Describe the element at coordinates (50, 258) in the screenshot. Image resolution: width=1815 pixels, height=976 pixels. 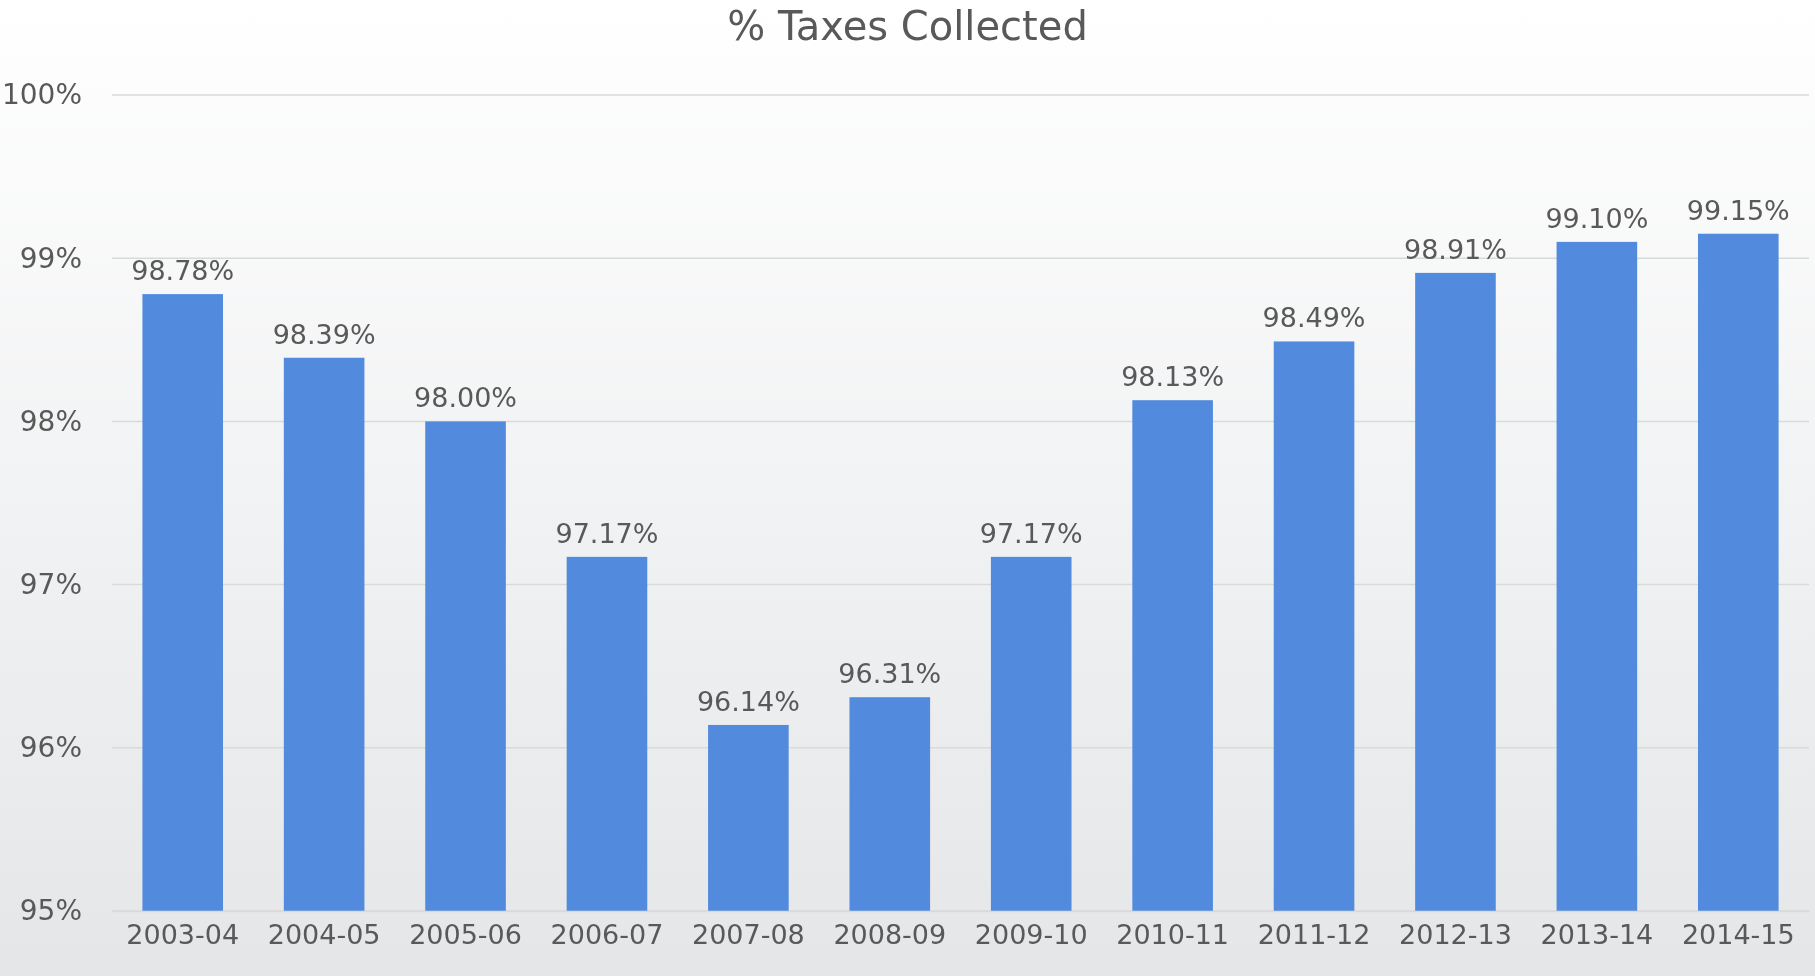
I see `y-tick-label: 99%` at that location.